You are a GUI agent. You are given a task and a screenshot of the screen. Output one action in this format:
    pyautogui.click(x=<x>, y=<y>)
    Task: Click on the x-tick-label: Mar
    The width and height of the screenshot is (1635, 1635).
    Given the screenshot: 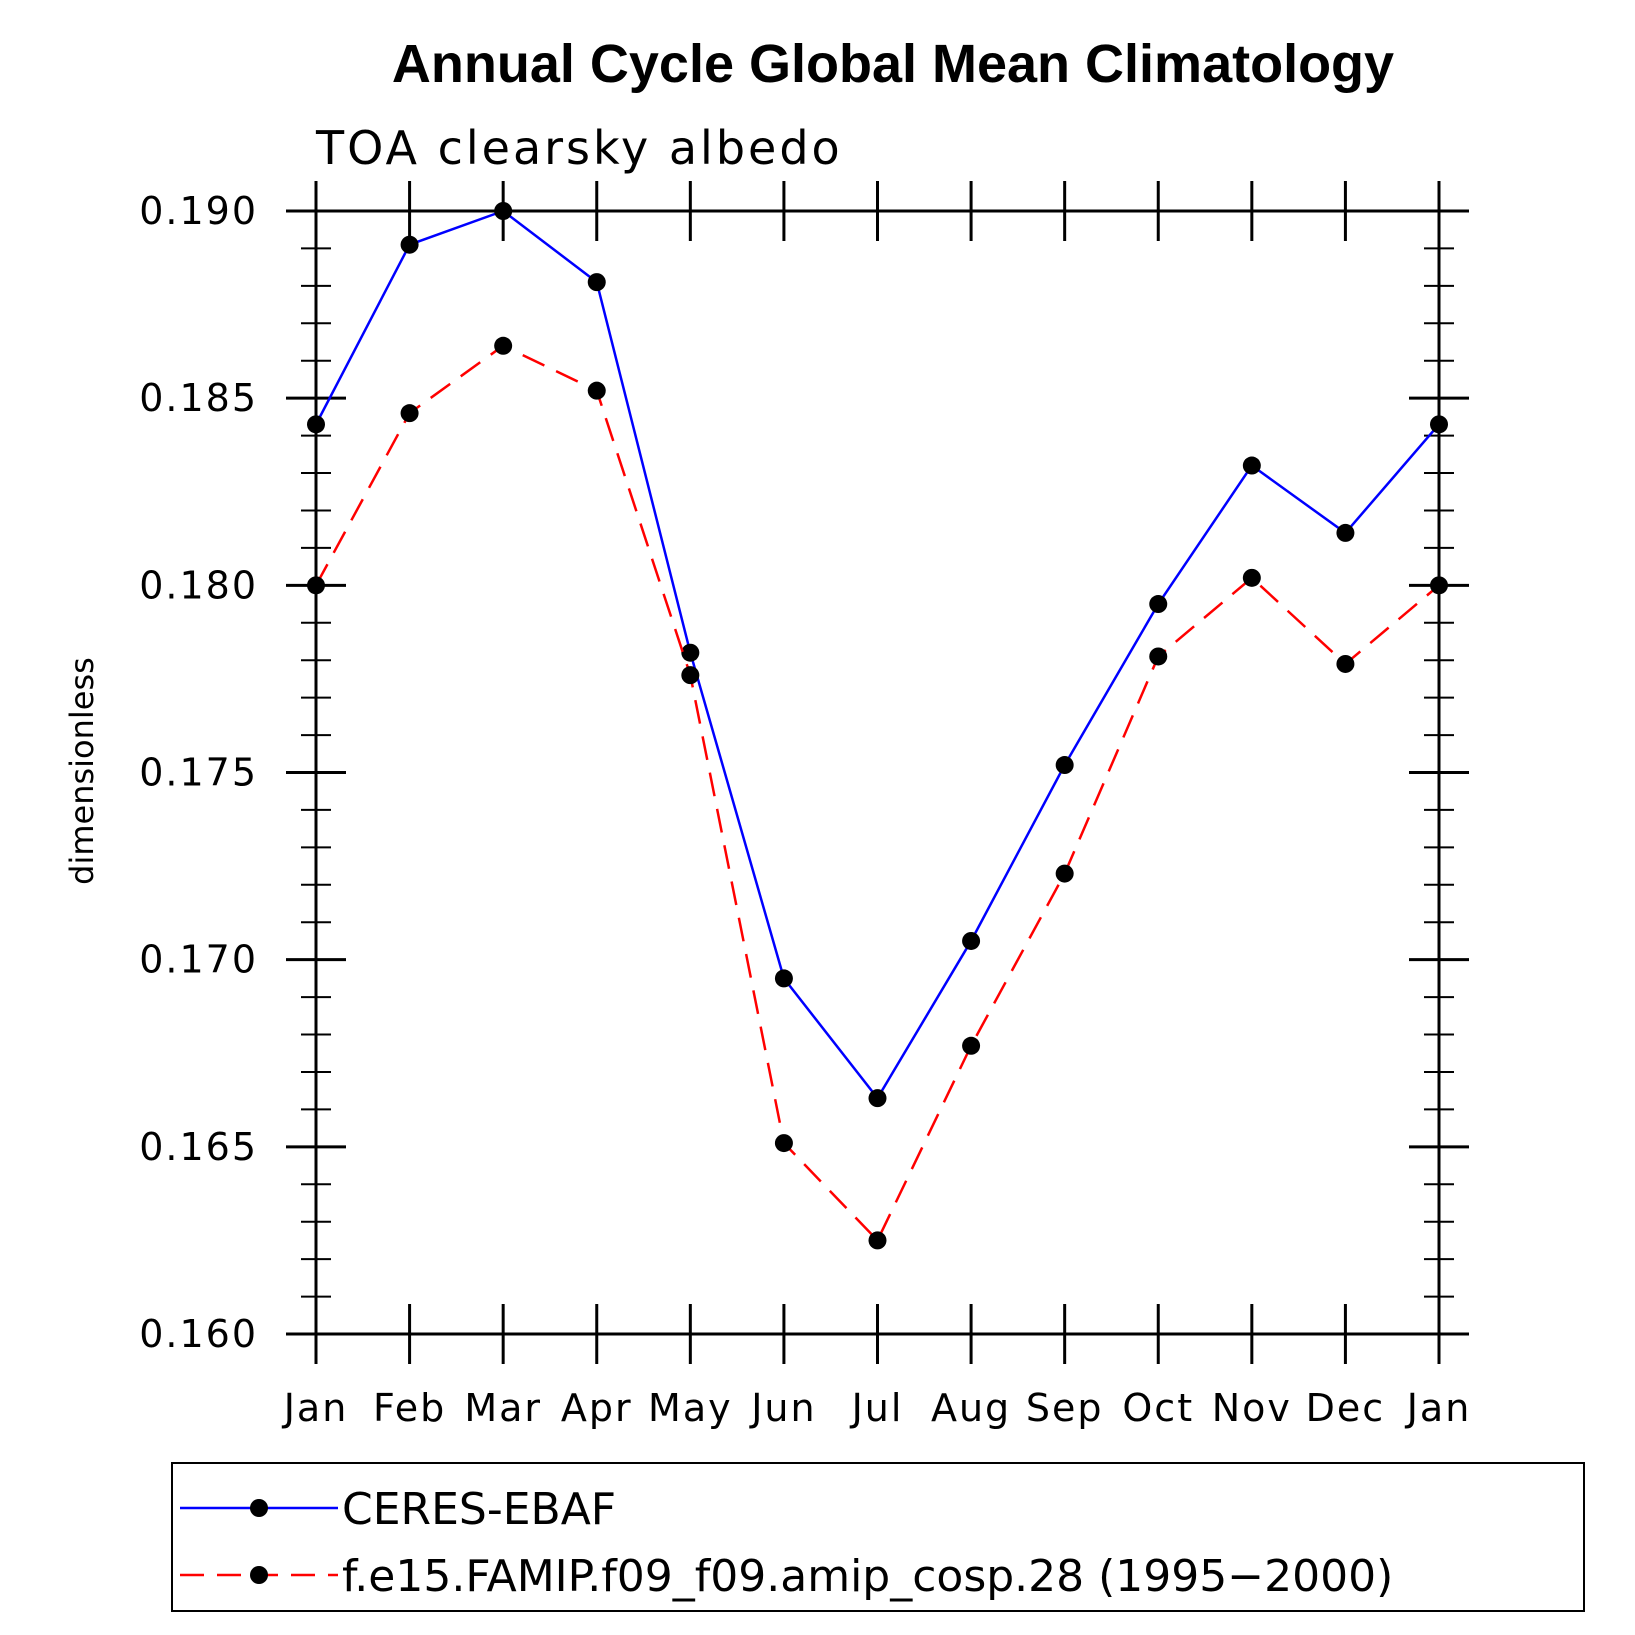 What is the action you would take?
    pyautogui.click(x=503, y=1408)
    